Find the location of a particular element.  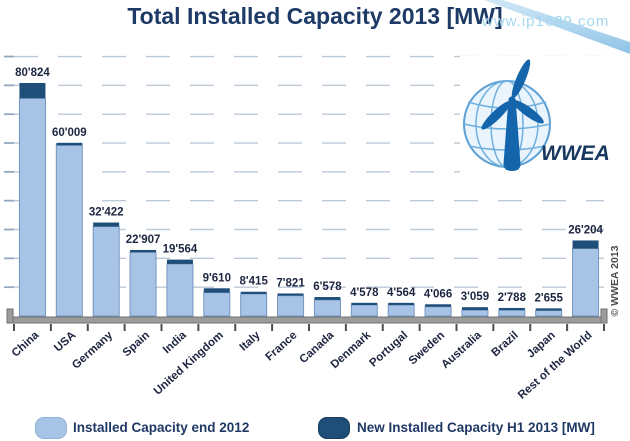

bar-2012-denmark is located at coordinates (364, 310).